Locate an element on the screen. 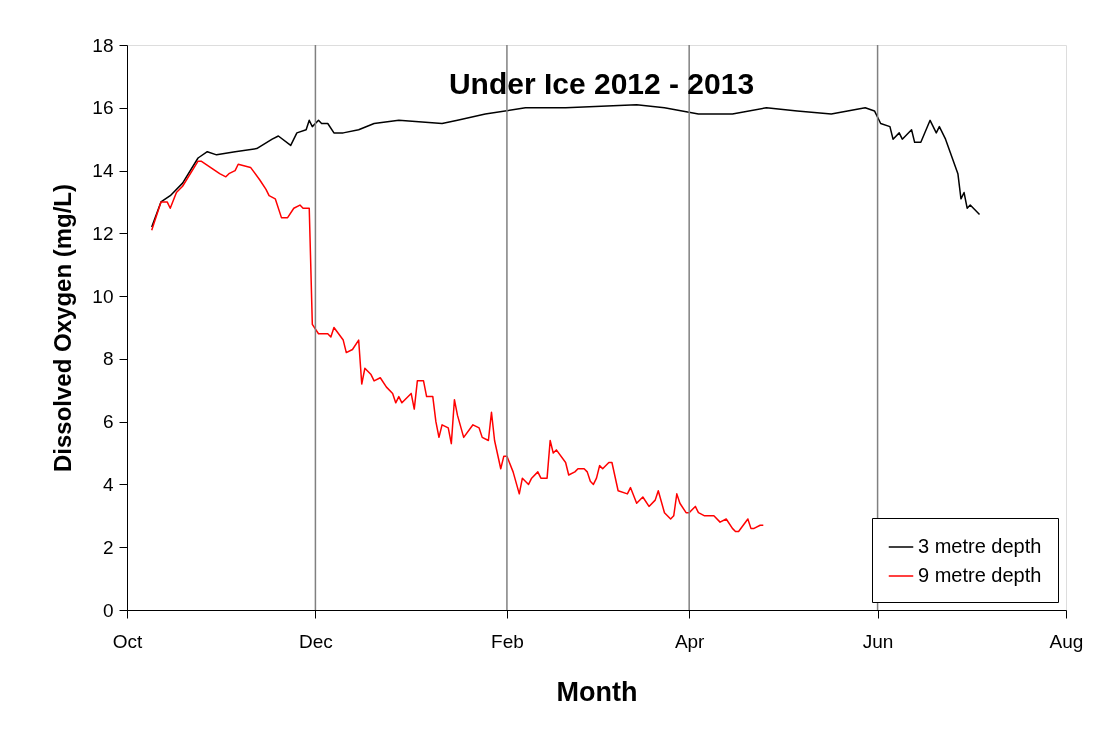 The width and height of the screenshot is (1102, 730). legend-label: 9 metre depth is located at coordinates (980, 575).